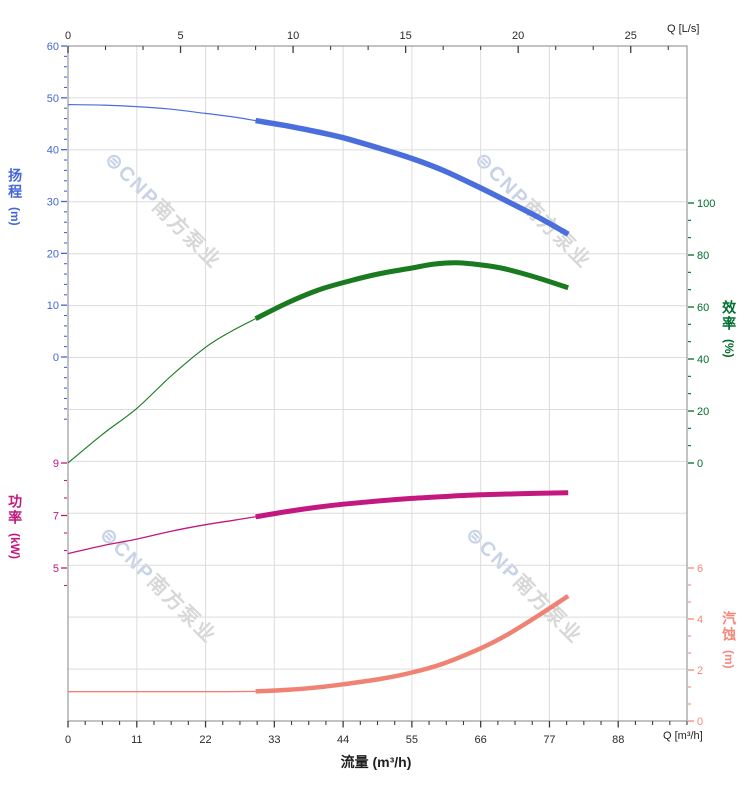  Describe the element at coordinates (376, 762) in the screenshot. I see `flow-axis-title: 流量 (m³/h)` at that location.